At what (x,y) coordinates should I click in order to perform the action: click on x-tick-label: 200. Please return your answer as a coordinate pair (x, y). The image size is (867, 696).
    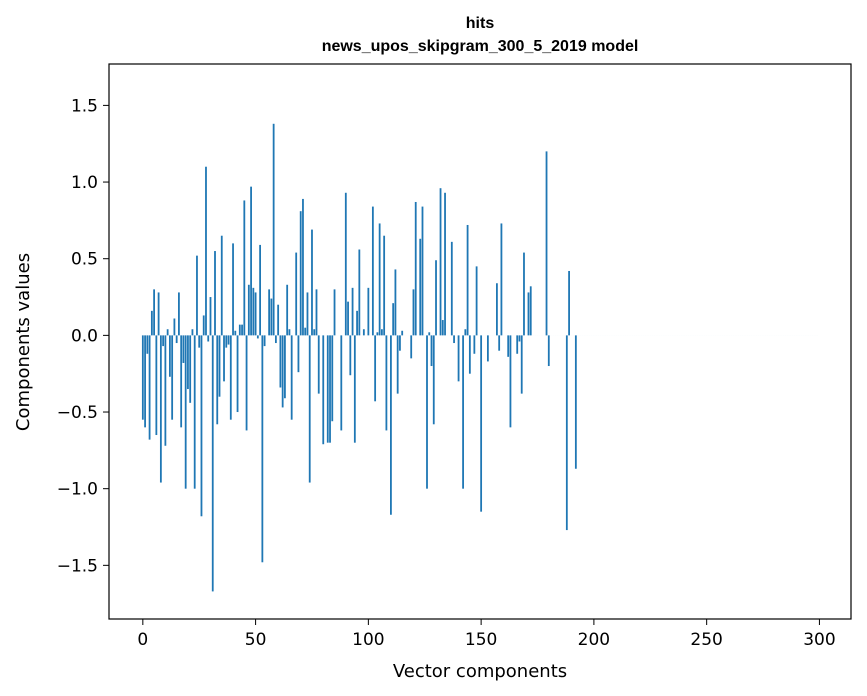
    Looking at the image, I should click on (594, 640).